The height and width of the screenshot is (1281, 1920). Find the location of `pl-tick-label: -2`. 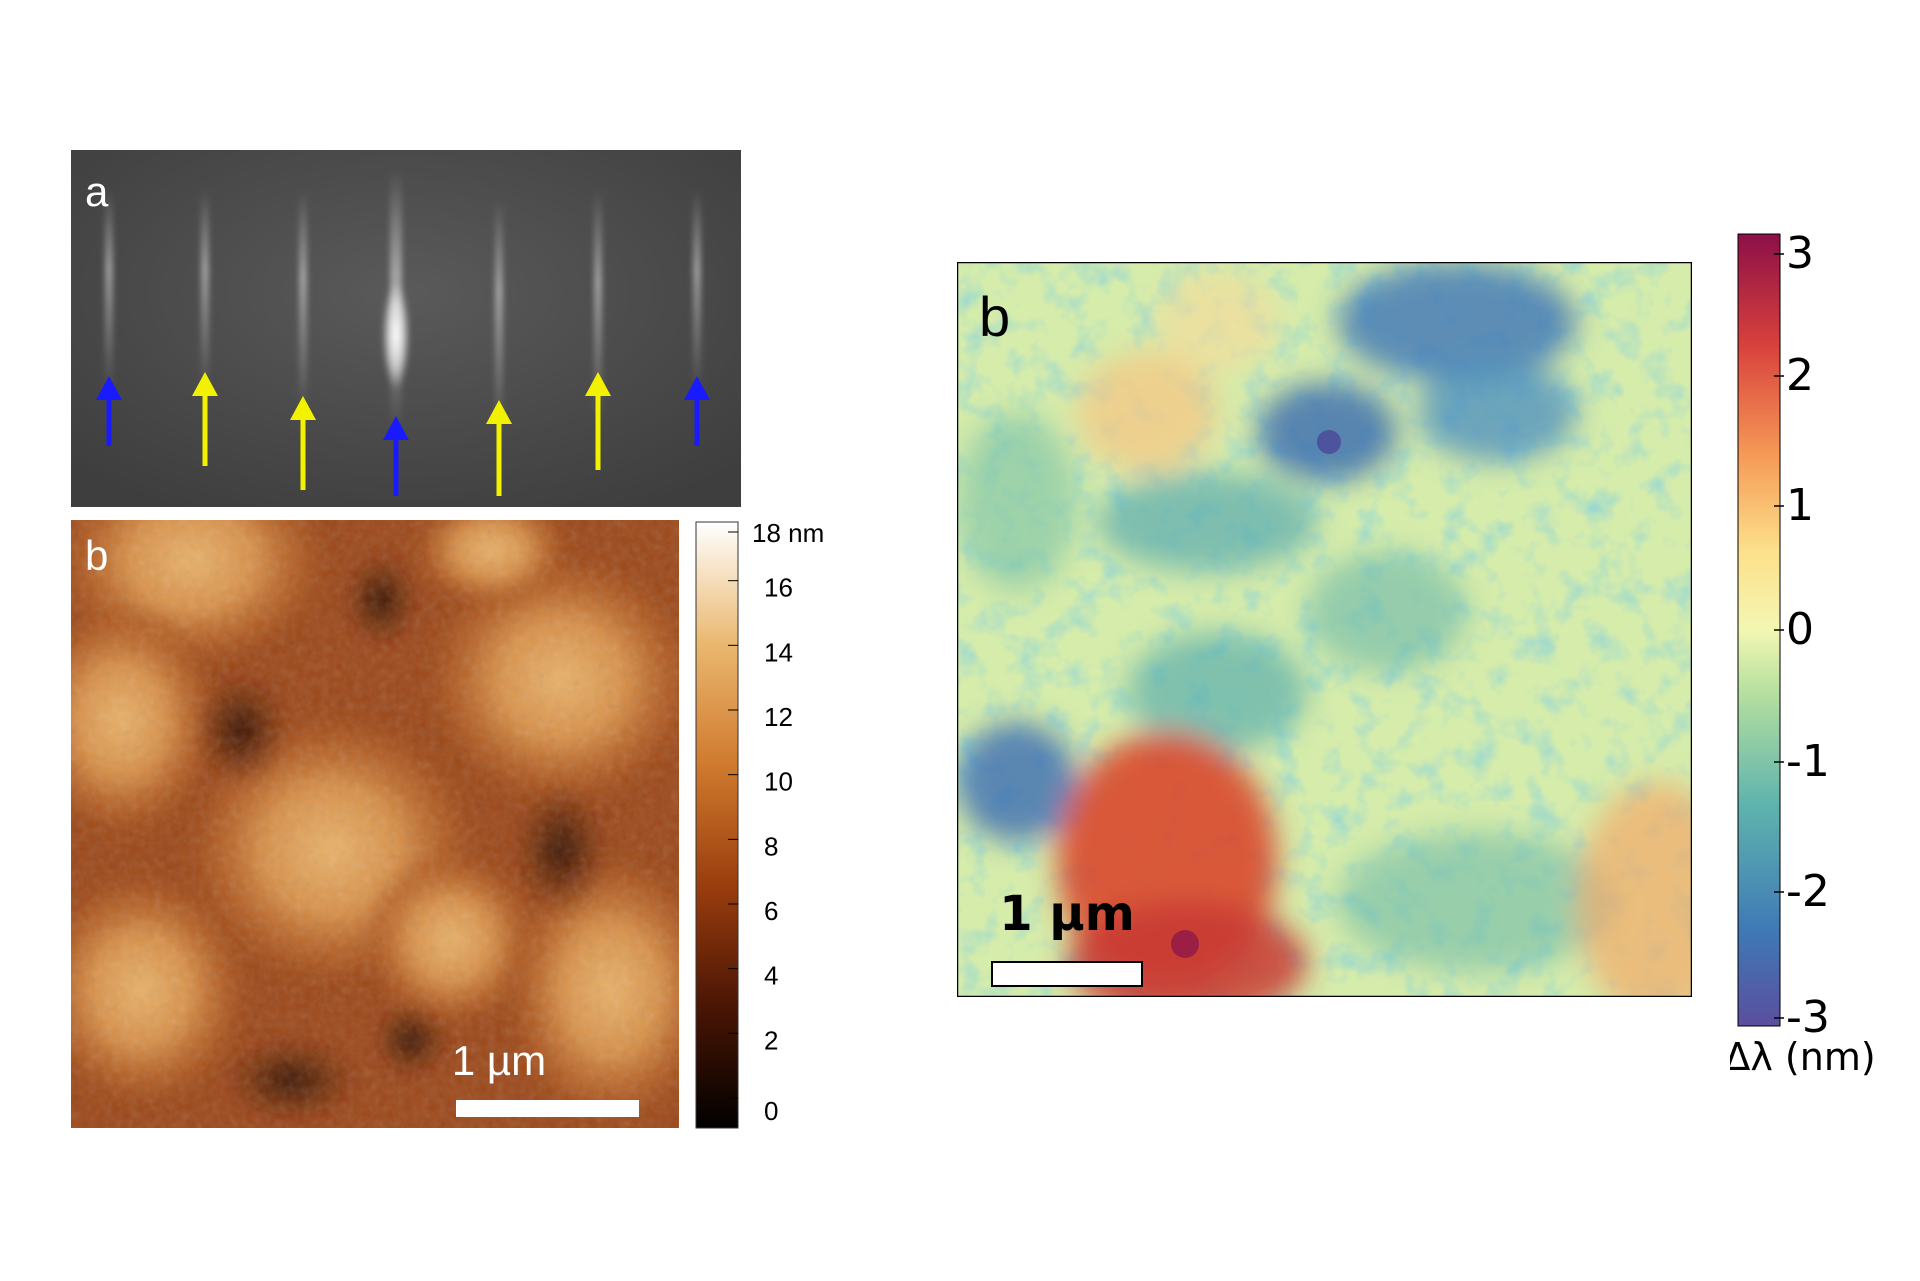

pl-tick-label: -2 is located at coordinates (1808, 891).